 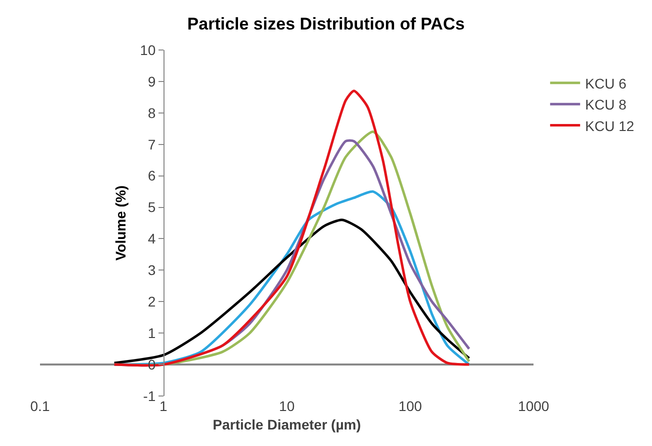 I want to click on legend-label: KCU 6, so click(x=606, y=83).